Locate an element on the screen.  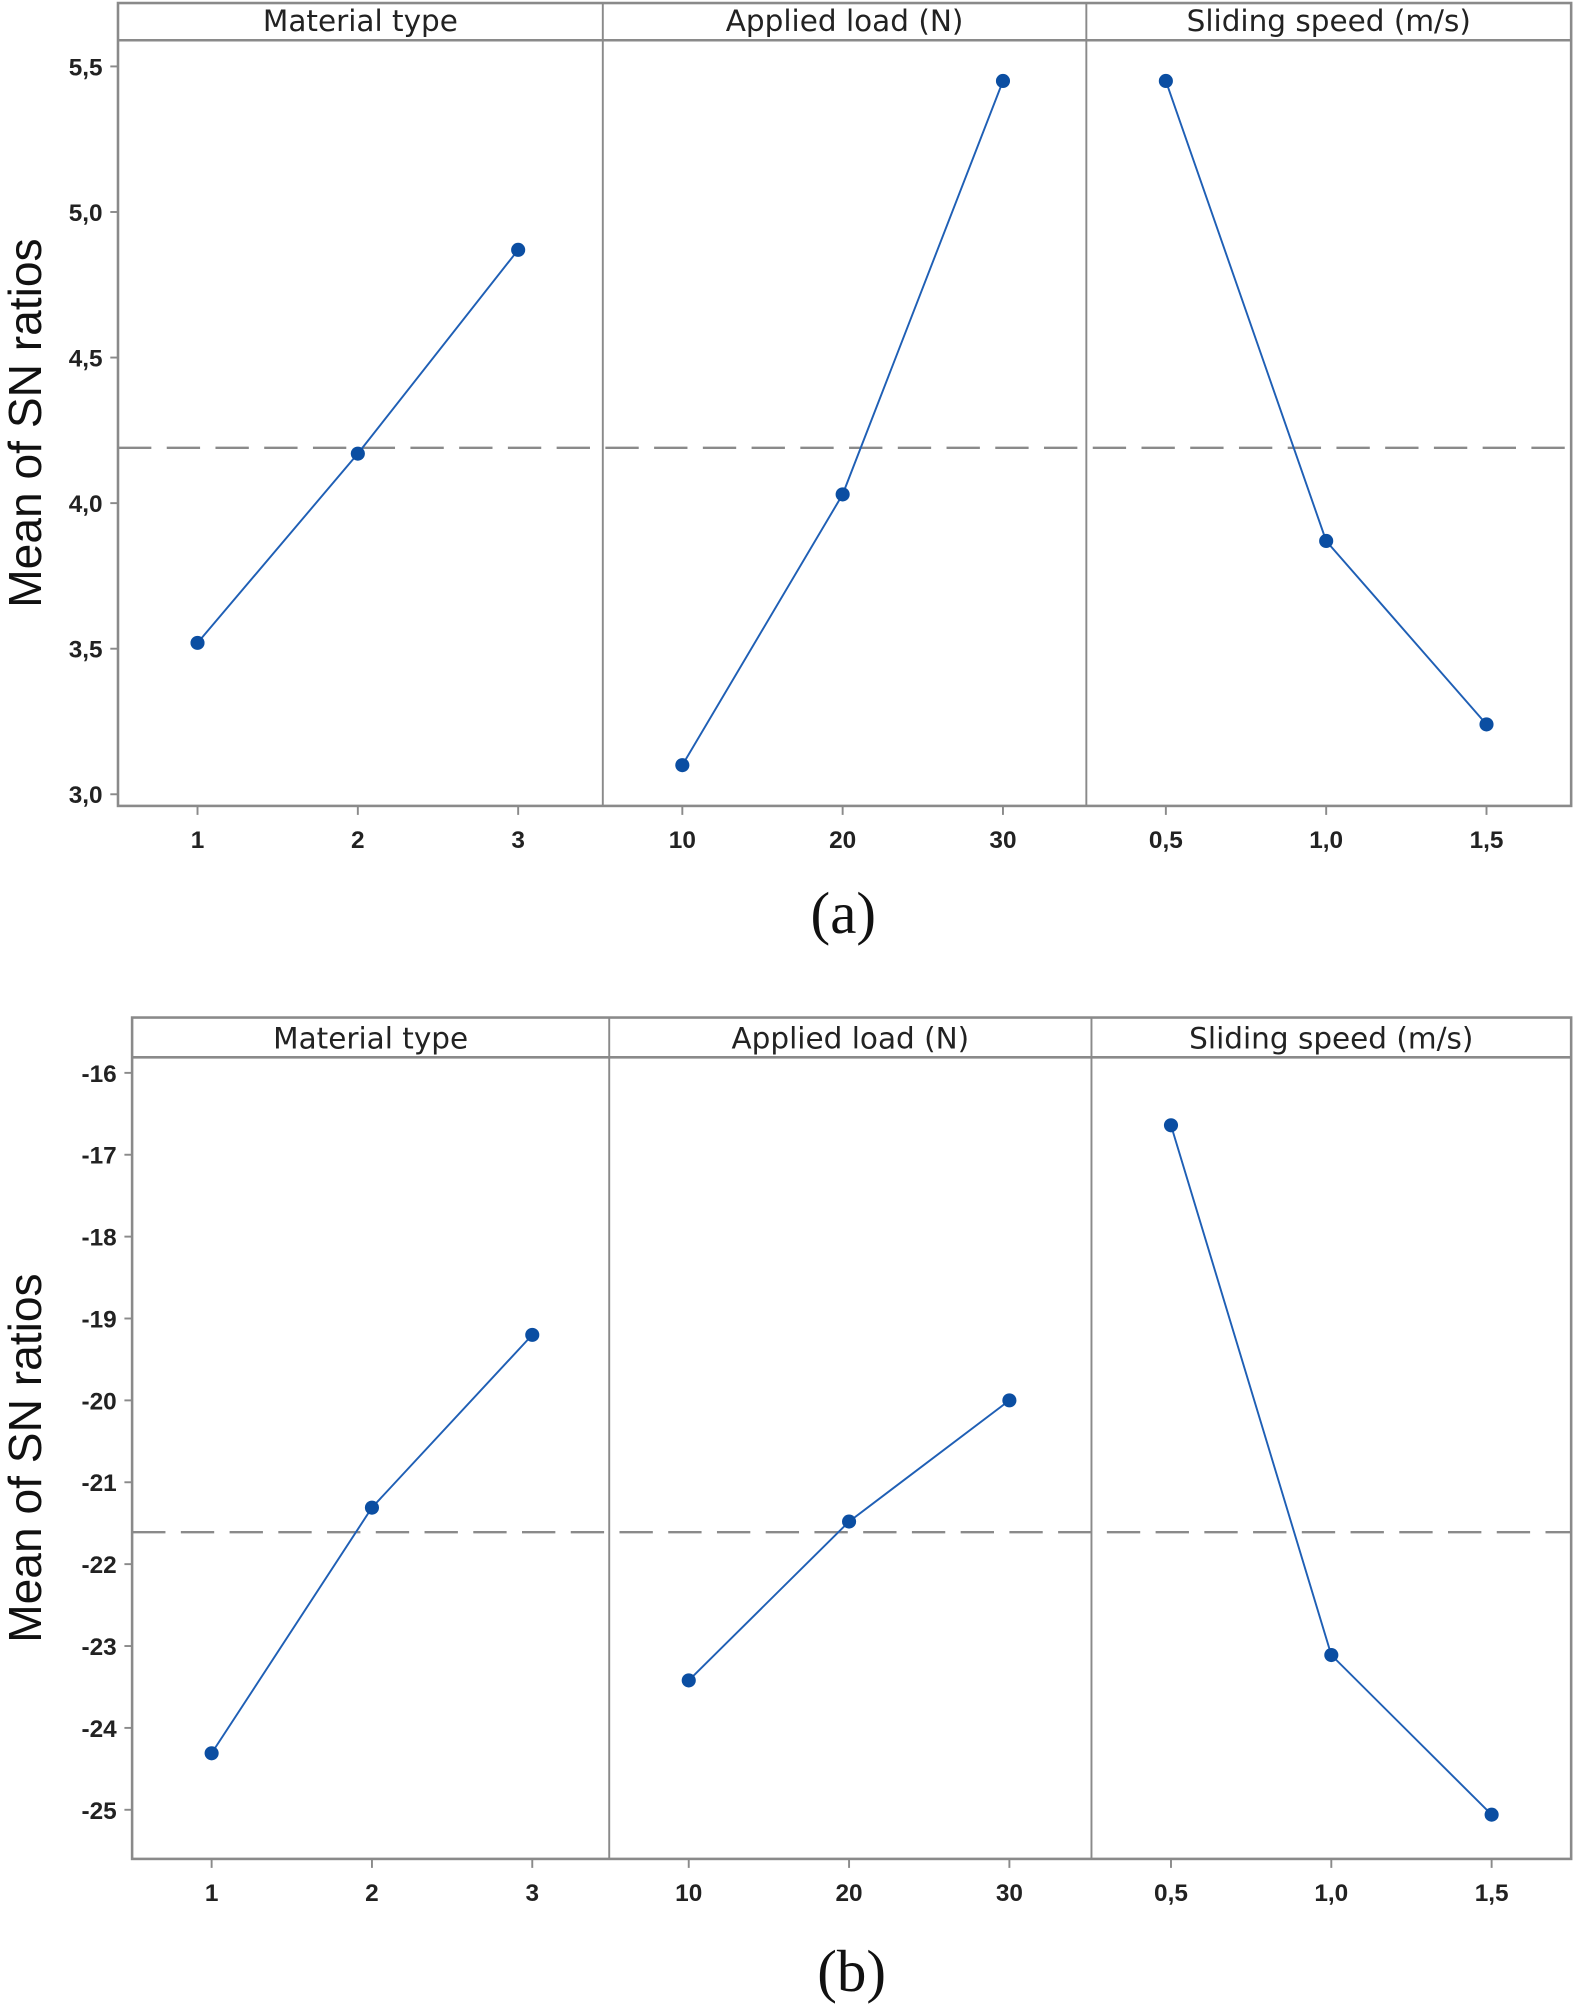
y-tick-label: 3,5 is located at coordinates (86, 650).